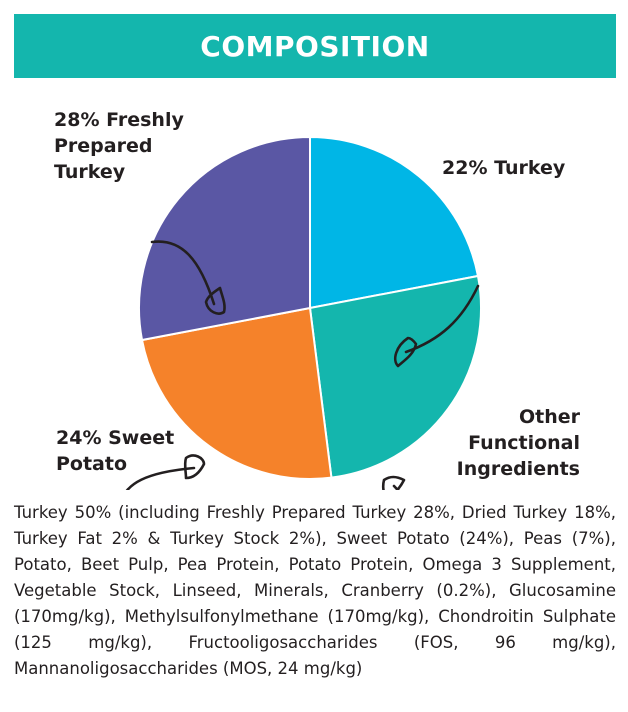 The height and width of the screenshot is (712, 628). Describe the element at coordinates (224, 238) in the screenshot. I see `pie-slice-freshly-prepared-turkey` at that location.